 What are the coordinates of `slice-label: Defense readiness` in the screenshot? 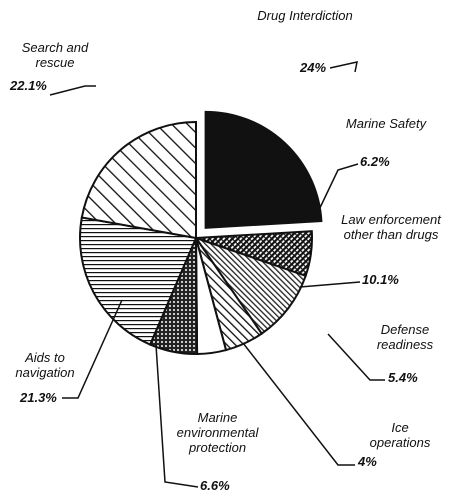 It's located at (405, 337).